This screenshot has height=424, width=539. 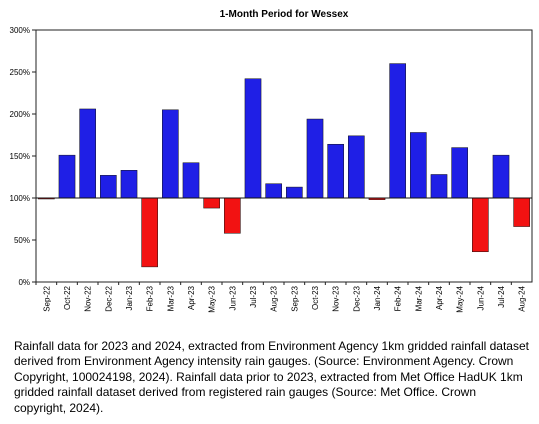 What do you see at coordinates (108, 298) in the screenshot?
I see `x-tick-label: Dec-22` at bounding box center [108, 298].